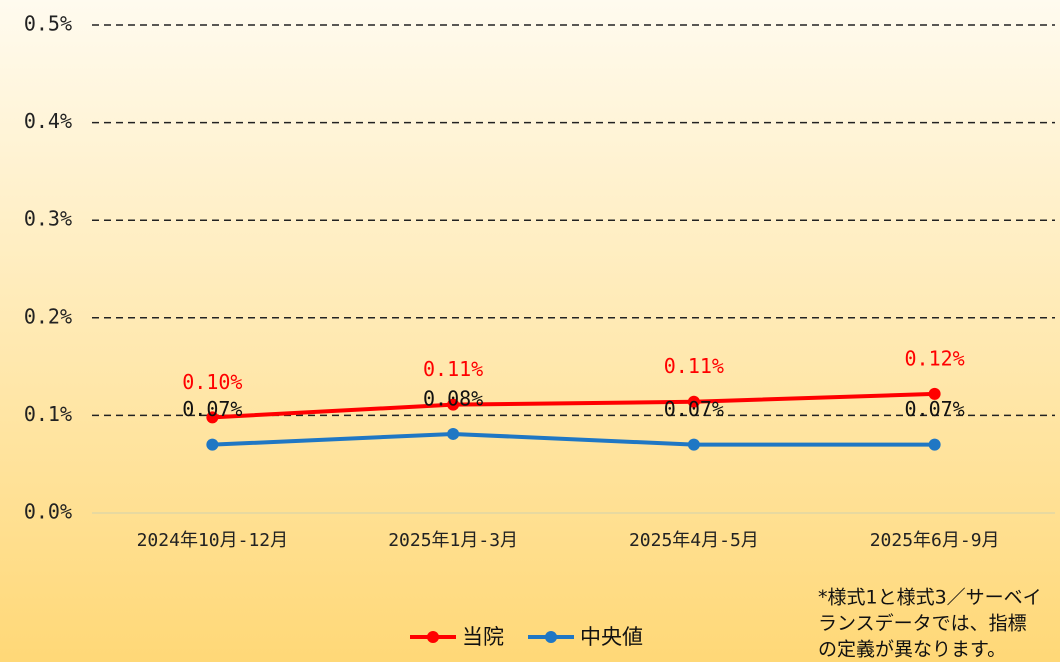  I want to click on y-tick-label: 0.3%, so click(48, 219).